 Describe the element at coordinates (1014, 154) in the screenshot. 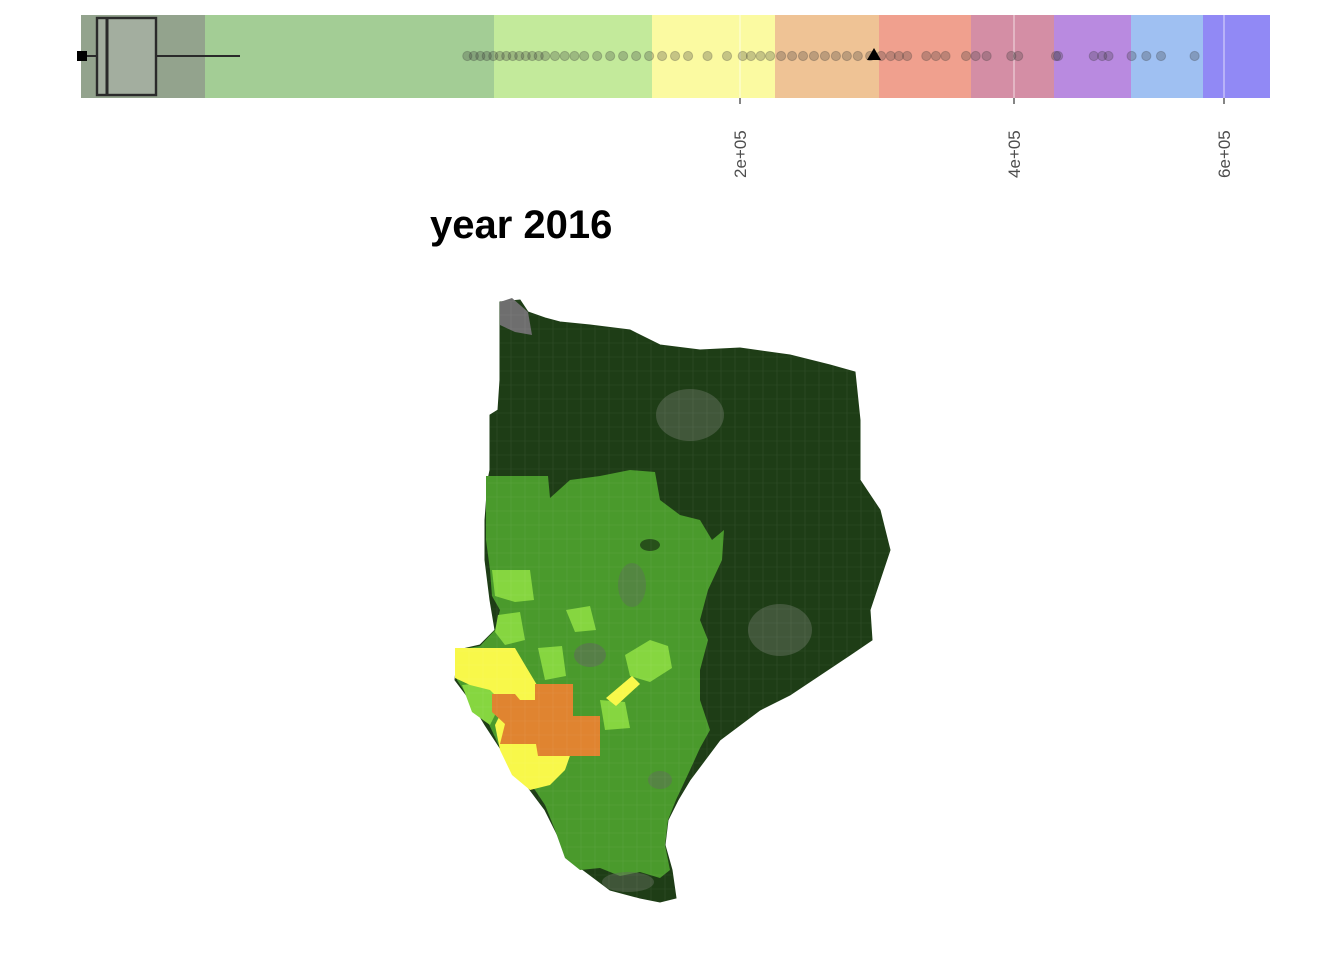

I see `legend-tick-label: 4e+05` at that location.